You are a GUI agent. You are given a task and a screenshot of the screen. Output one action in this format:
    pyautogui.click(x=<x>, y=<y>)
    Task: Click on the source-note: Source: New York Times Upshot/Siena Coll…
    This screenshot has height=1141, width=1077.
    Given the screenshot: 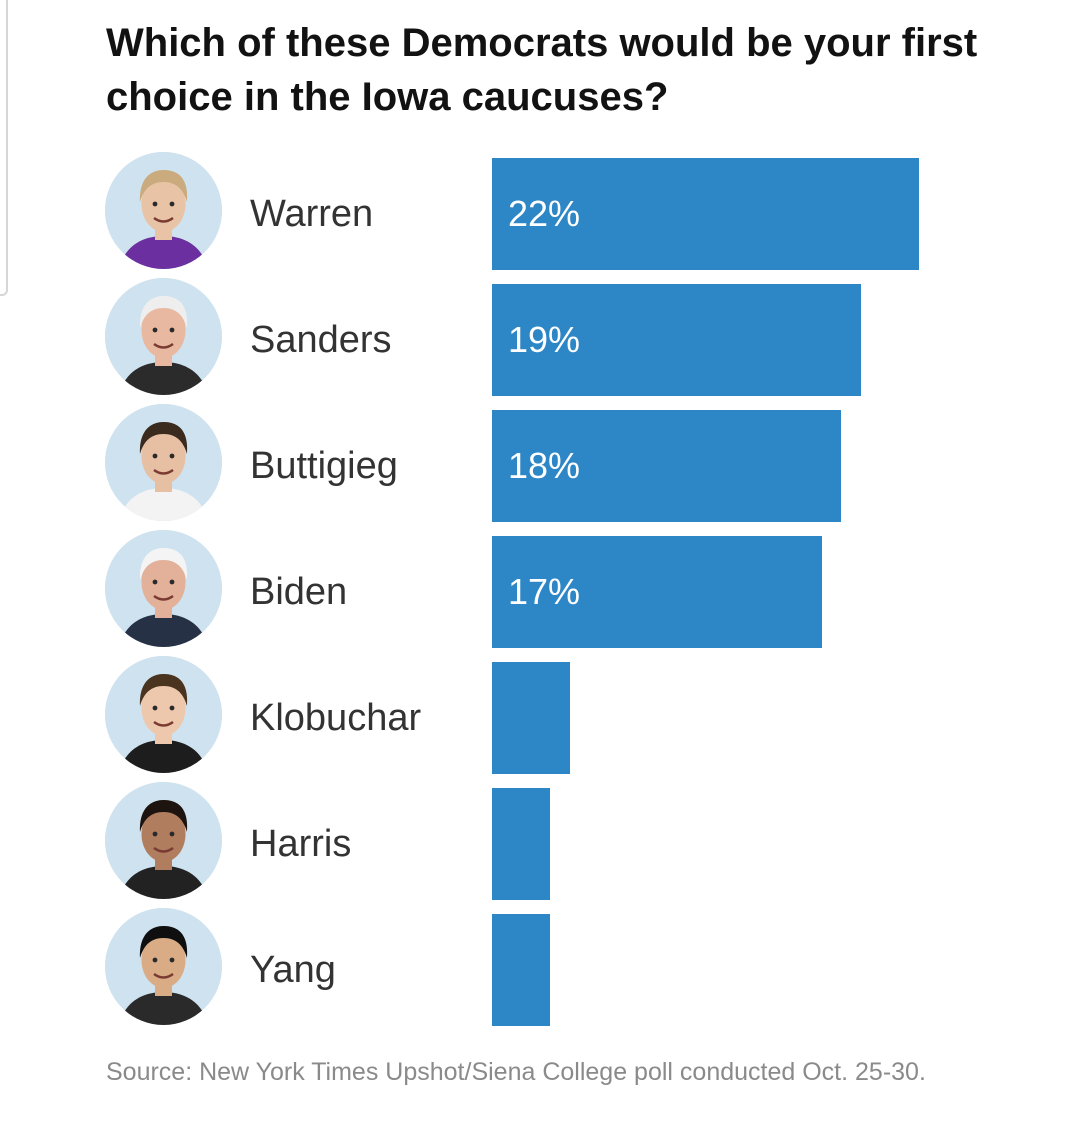 What is the action you would take?
    pyautogui.click(x=516, y=1072)
    